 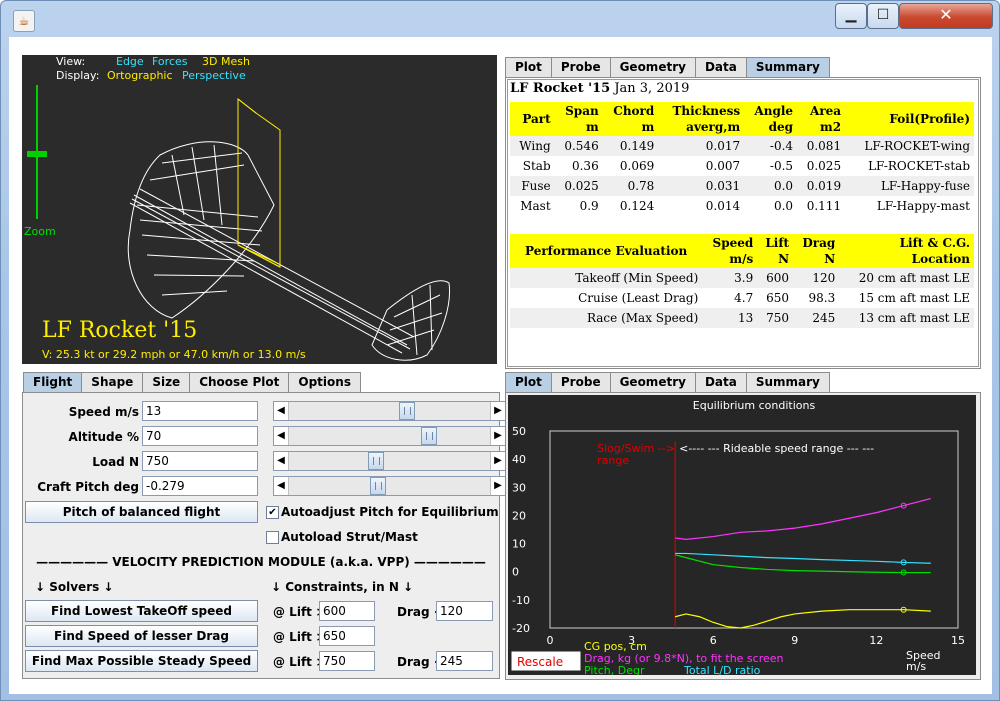 What do you see at coordinates (347, 661) in the screenshot?
I see `max-lift-input` at bounding box center [347, 661].